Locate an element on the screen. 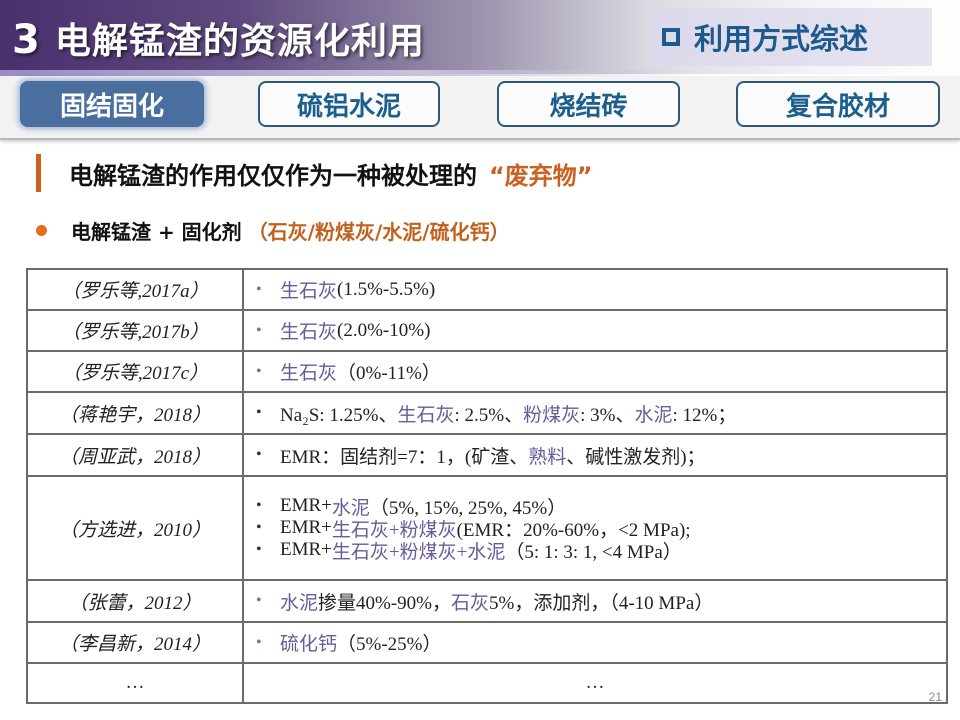 The height and width of the screenshot is (720, 960). tab-solidification: 固结固化 is located at coordinates (112, 104).